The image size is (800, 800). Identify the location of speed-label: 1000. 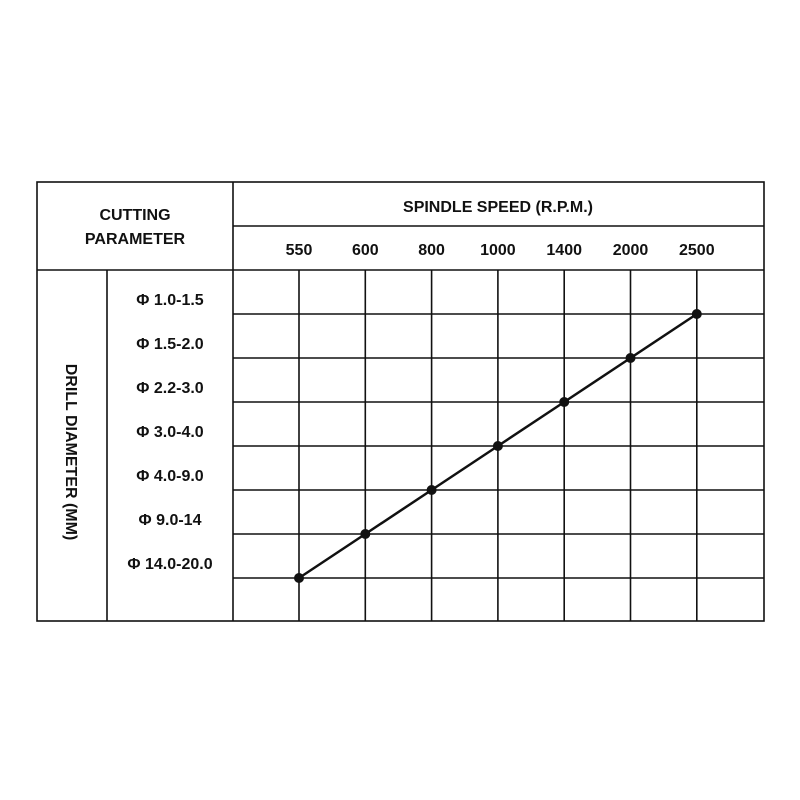
(498, 250).